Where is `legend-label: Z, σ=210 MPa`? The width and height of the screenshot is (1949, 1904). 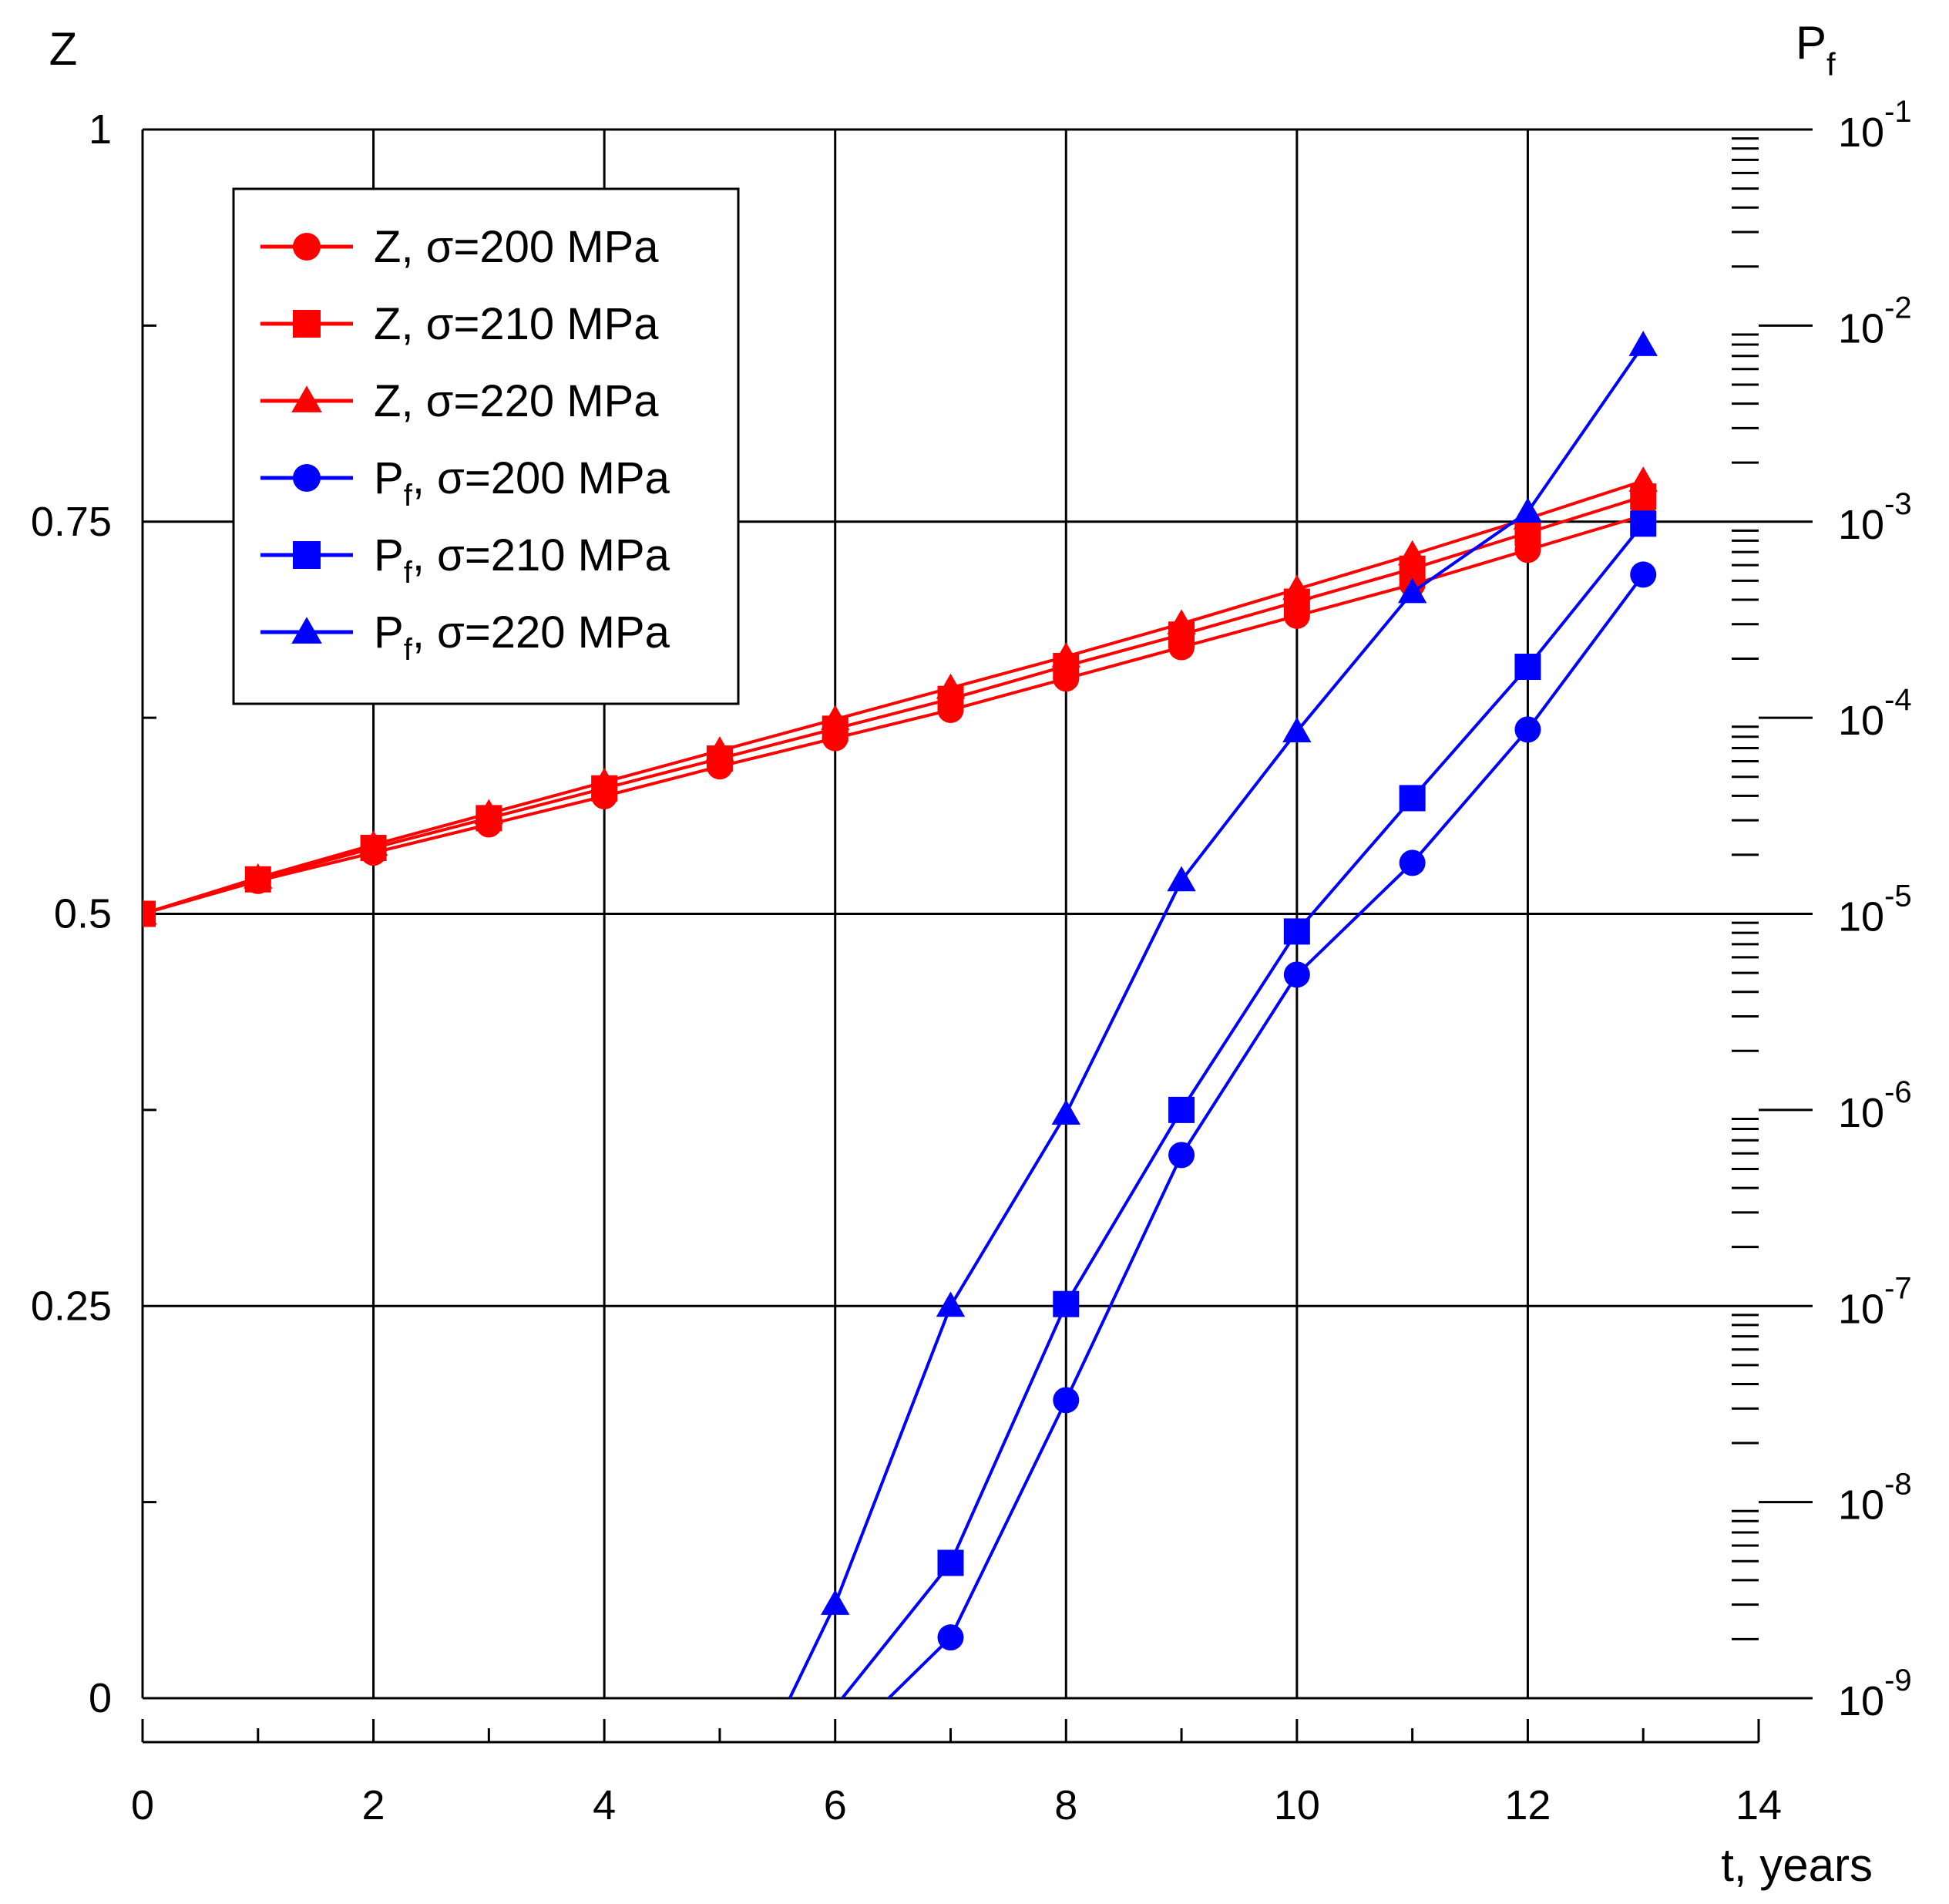 legend-label: Z, σ=210 MPa is located at coordinates (517, 324).